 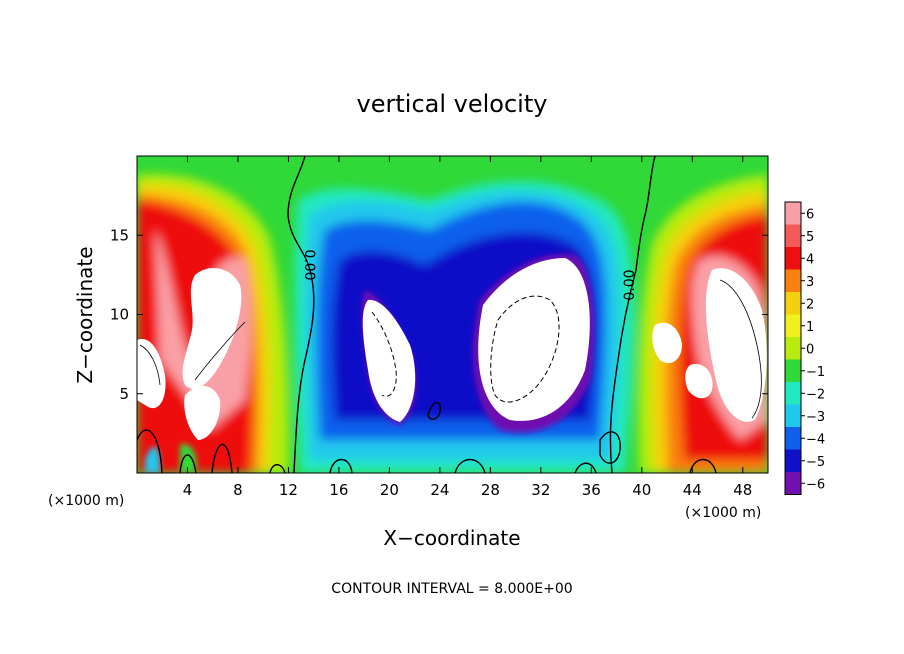 What do you see at coordinates (815, 484) in the screenshot?
I see `colorbar-label: −6` at bounding box center [815, 484].